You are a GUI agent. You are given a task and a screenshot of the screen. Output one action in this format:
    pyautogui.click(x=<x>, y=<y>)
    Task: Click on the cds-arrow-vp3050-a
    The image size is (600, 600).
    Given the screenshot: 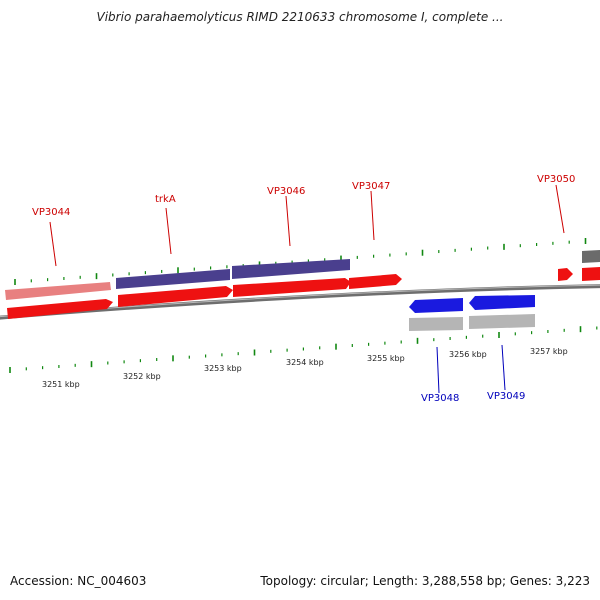 What is the action you would take?
    pyautogui.click(x=565, y=274)
    